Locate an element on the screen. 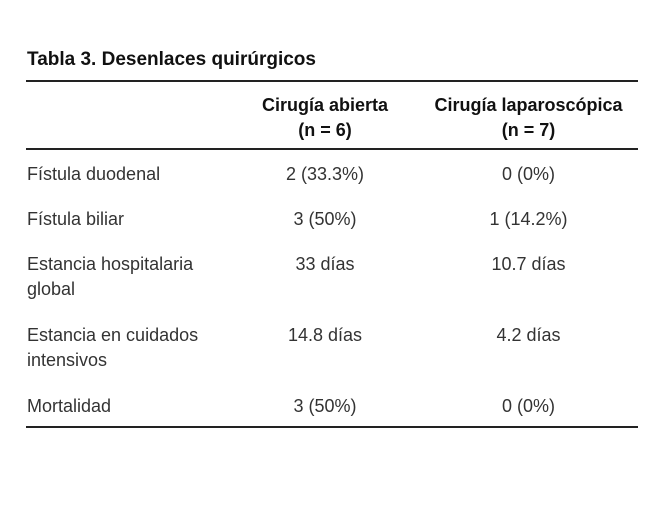  header-cell-outcome is located at coordinates (128, 115).